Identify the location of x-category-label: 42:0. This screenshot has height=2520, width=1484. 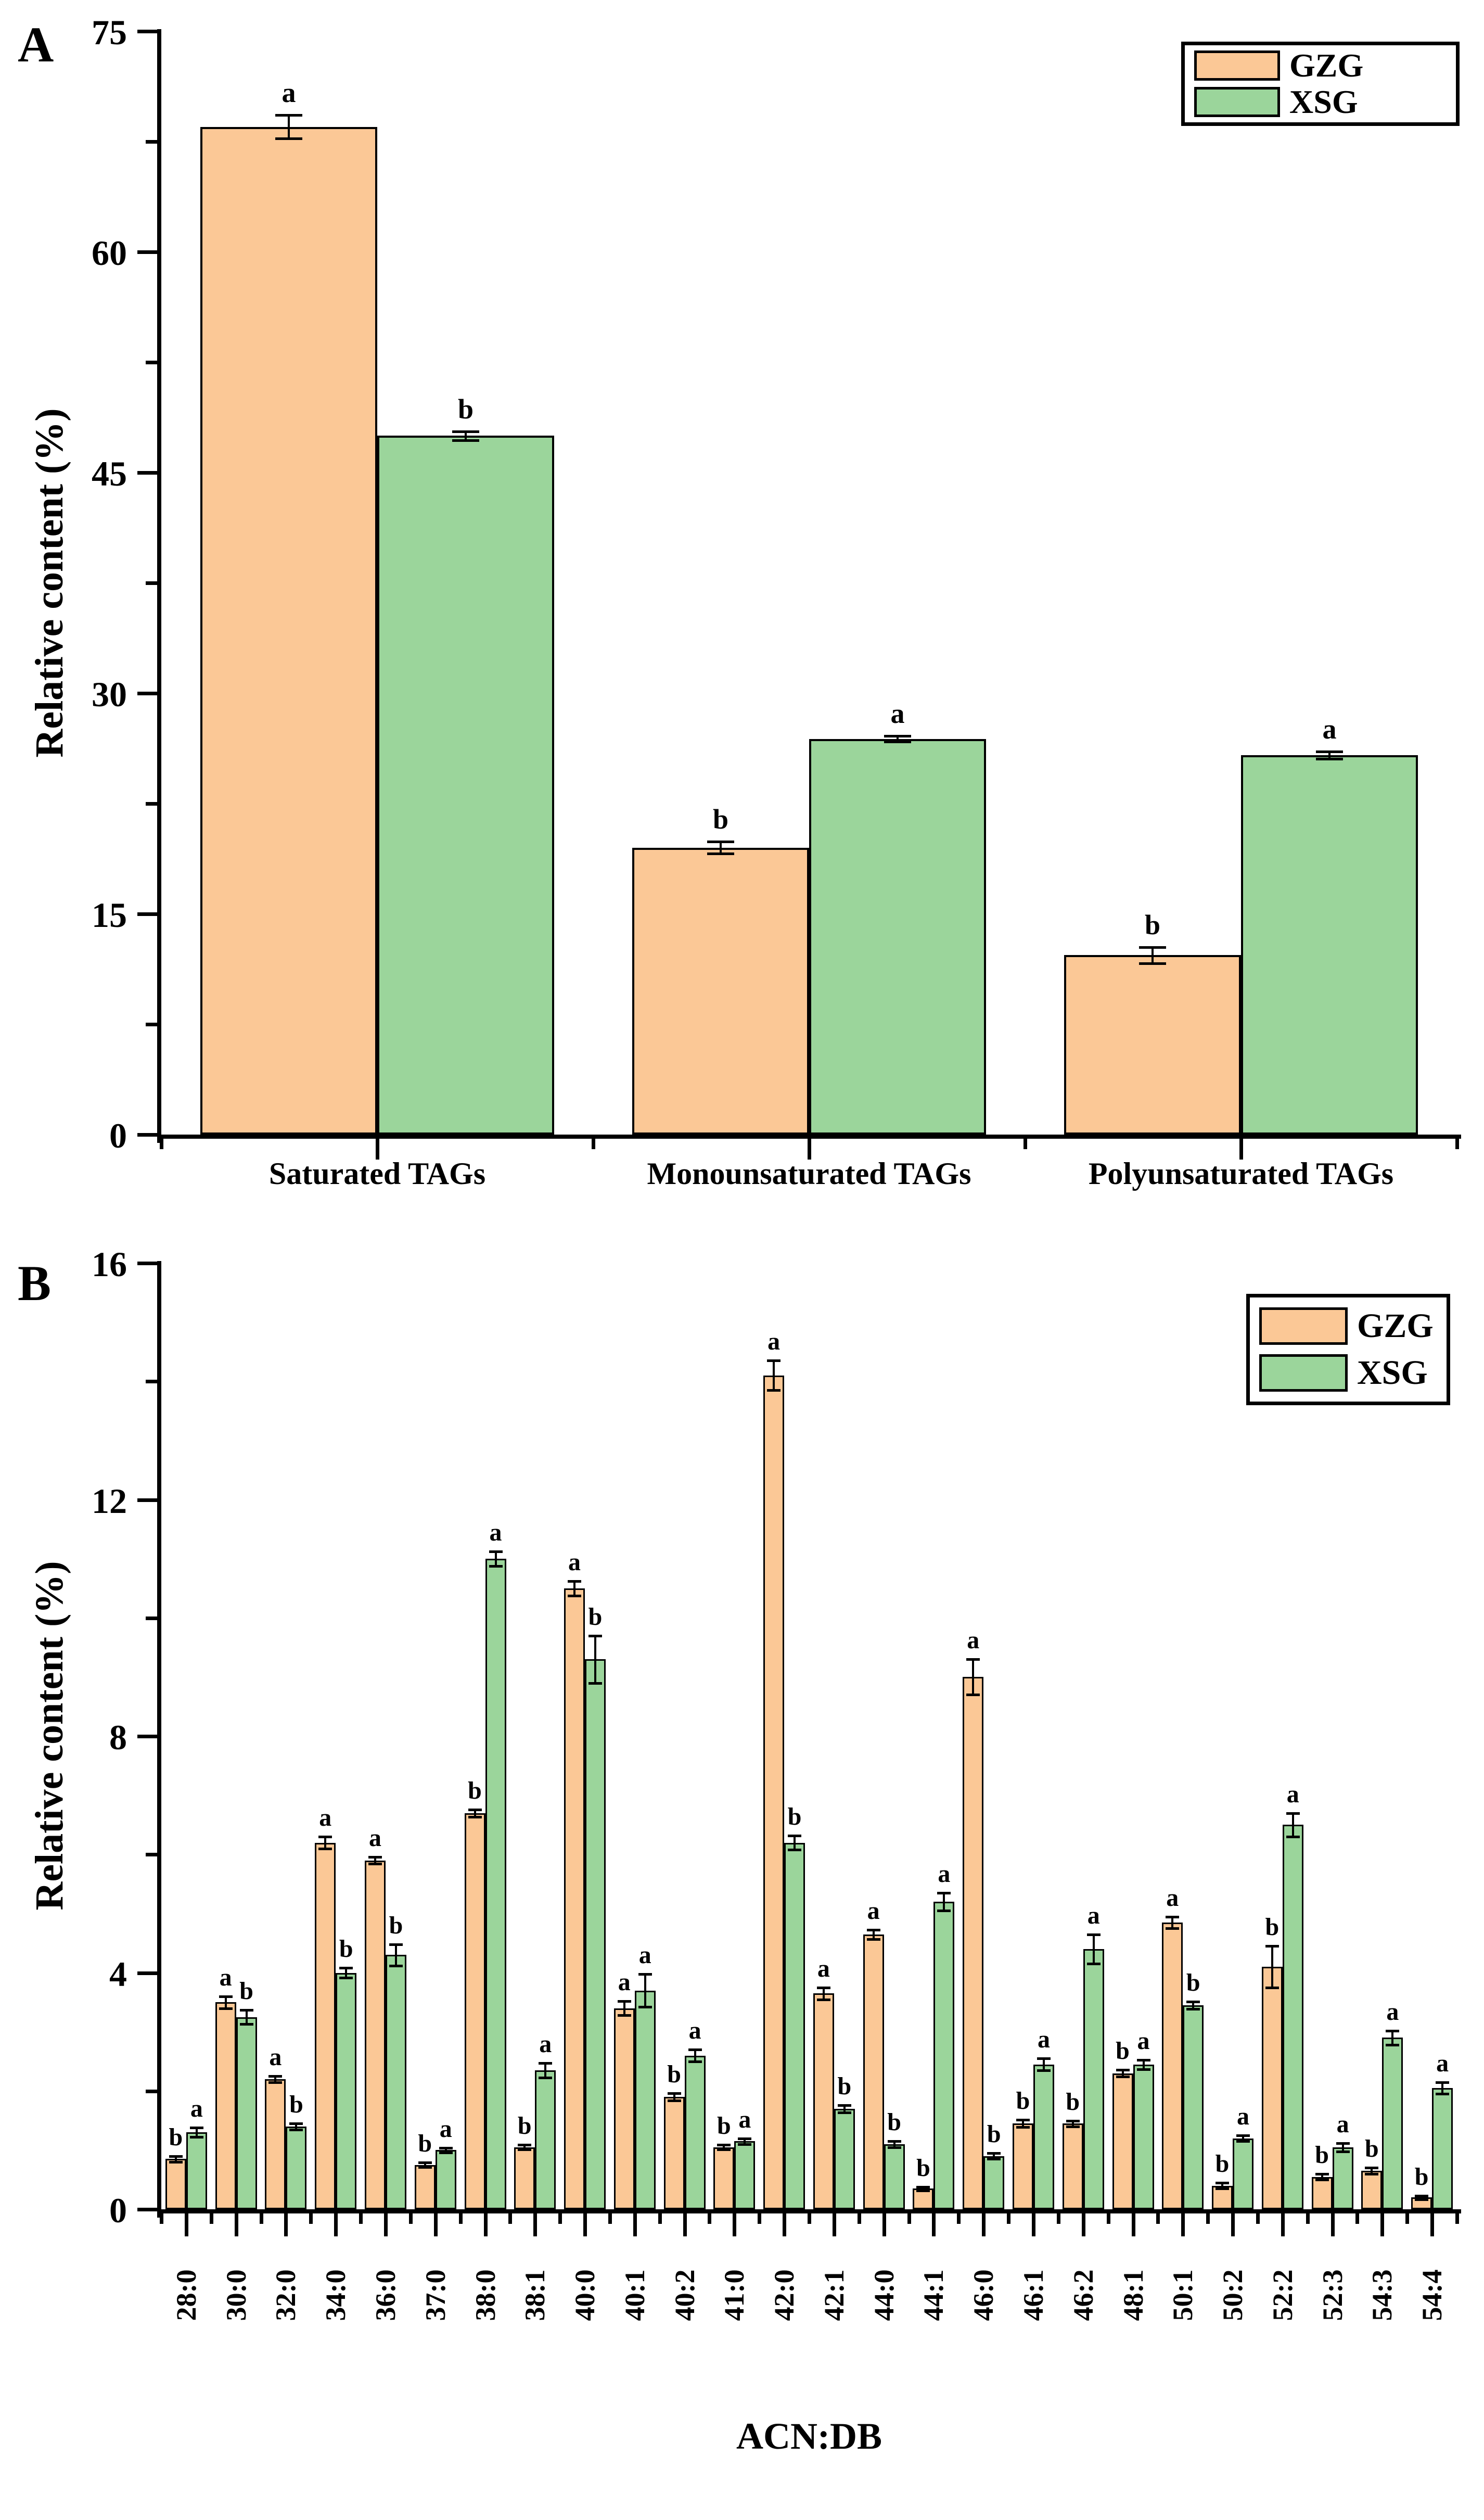
(784, 2295).